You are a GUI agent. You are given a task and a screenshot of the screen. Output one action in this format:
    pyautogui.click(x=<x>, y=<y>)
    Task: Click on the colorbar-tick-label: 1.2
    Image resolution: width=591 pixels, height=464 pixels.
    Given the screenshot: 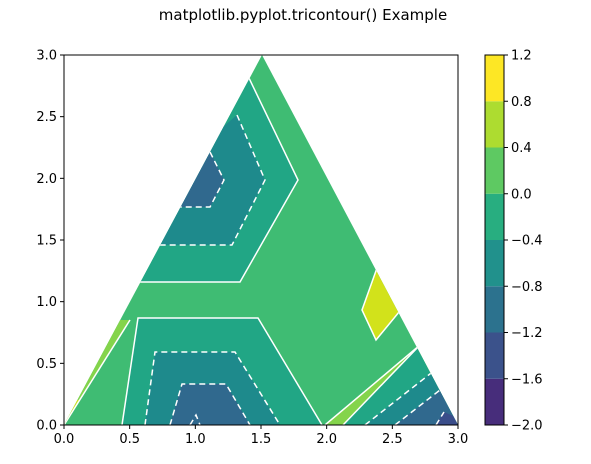 What is the action you would take?
    pyautogui.click(x=521, y=56)
    